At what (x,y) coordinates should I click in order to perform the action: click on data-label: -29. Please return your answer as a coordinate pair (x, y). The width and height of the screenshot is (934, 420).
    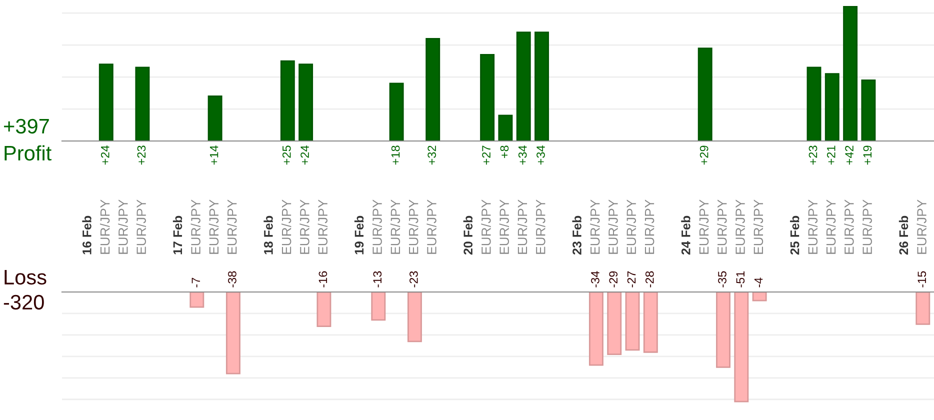
    Looking at the image, I should click on (613, 279).